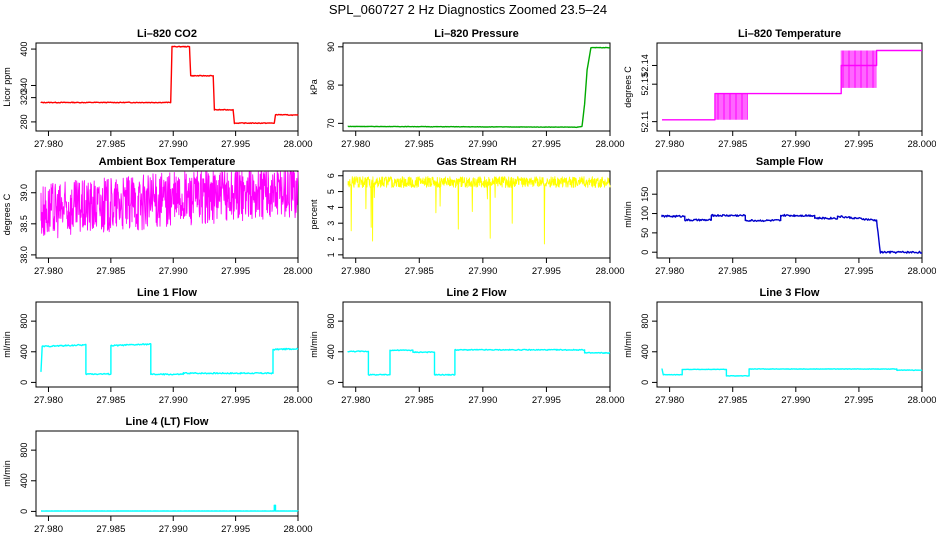 The width and height of the screenshot is (936, 540). What do you see at coordinates (331, 223) in the screenshot?
I see `y-tick-label: 3` at bounding box center [331, 223].